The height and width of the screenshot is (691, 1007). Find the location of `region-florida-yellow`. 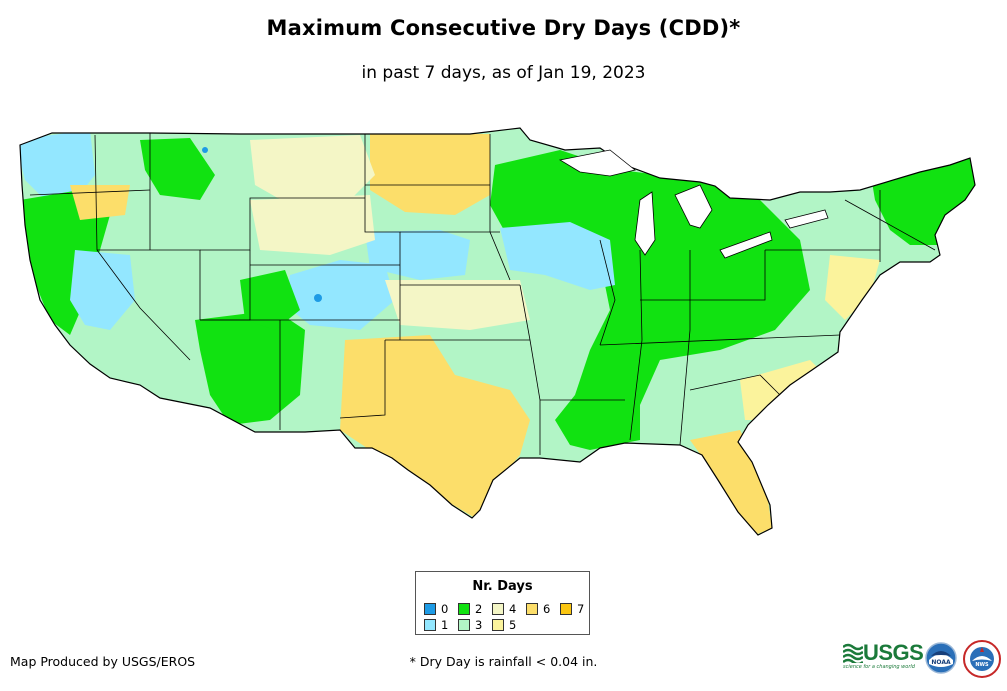

region-florida-yellow is located at coordinates (731, 482).